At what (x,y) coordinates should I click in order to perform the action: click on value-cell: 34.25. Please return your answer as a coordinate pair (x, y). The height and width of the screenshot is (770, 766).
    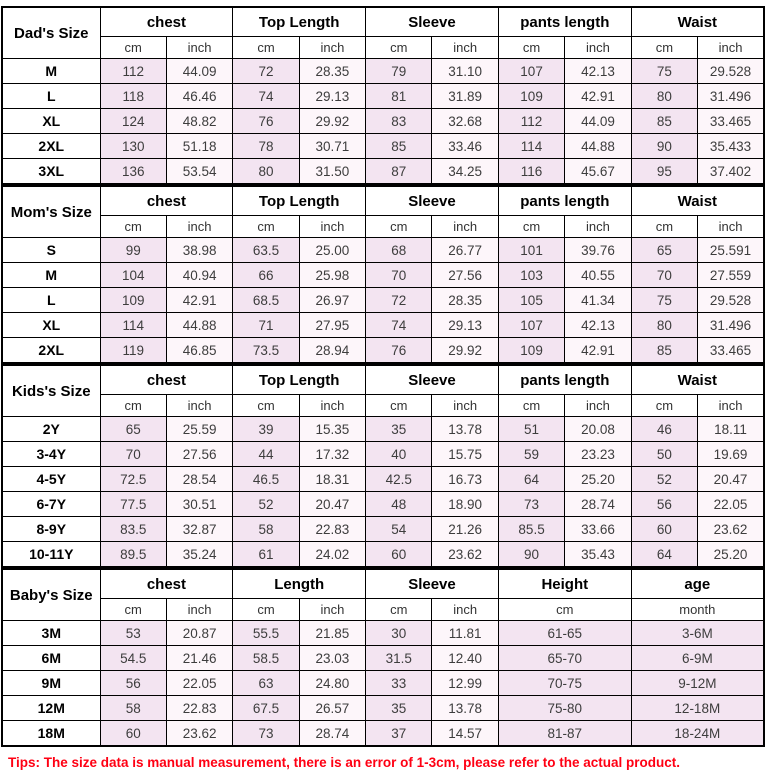
    Looking at the image, I should click on (465, 171).